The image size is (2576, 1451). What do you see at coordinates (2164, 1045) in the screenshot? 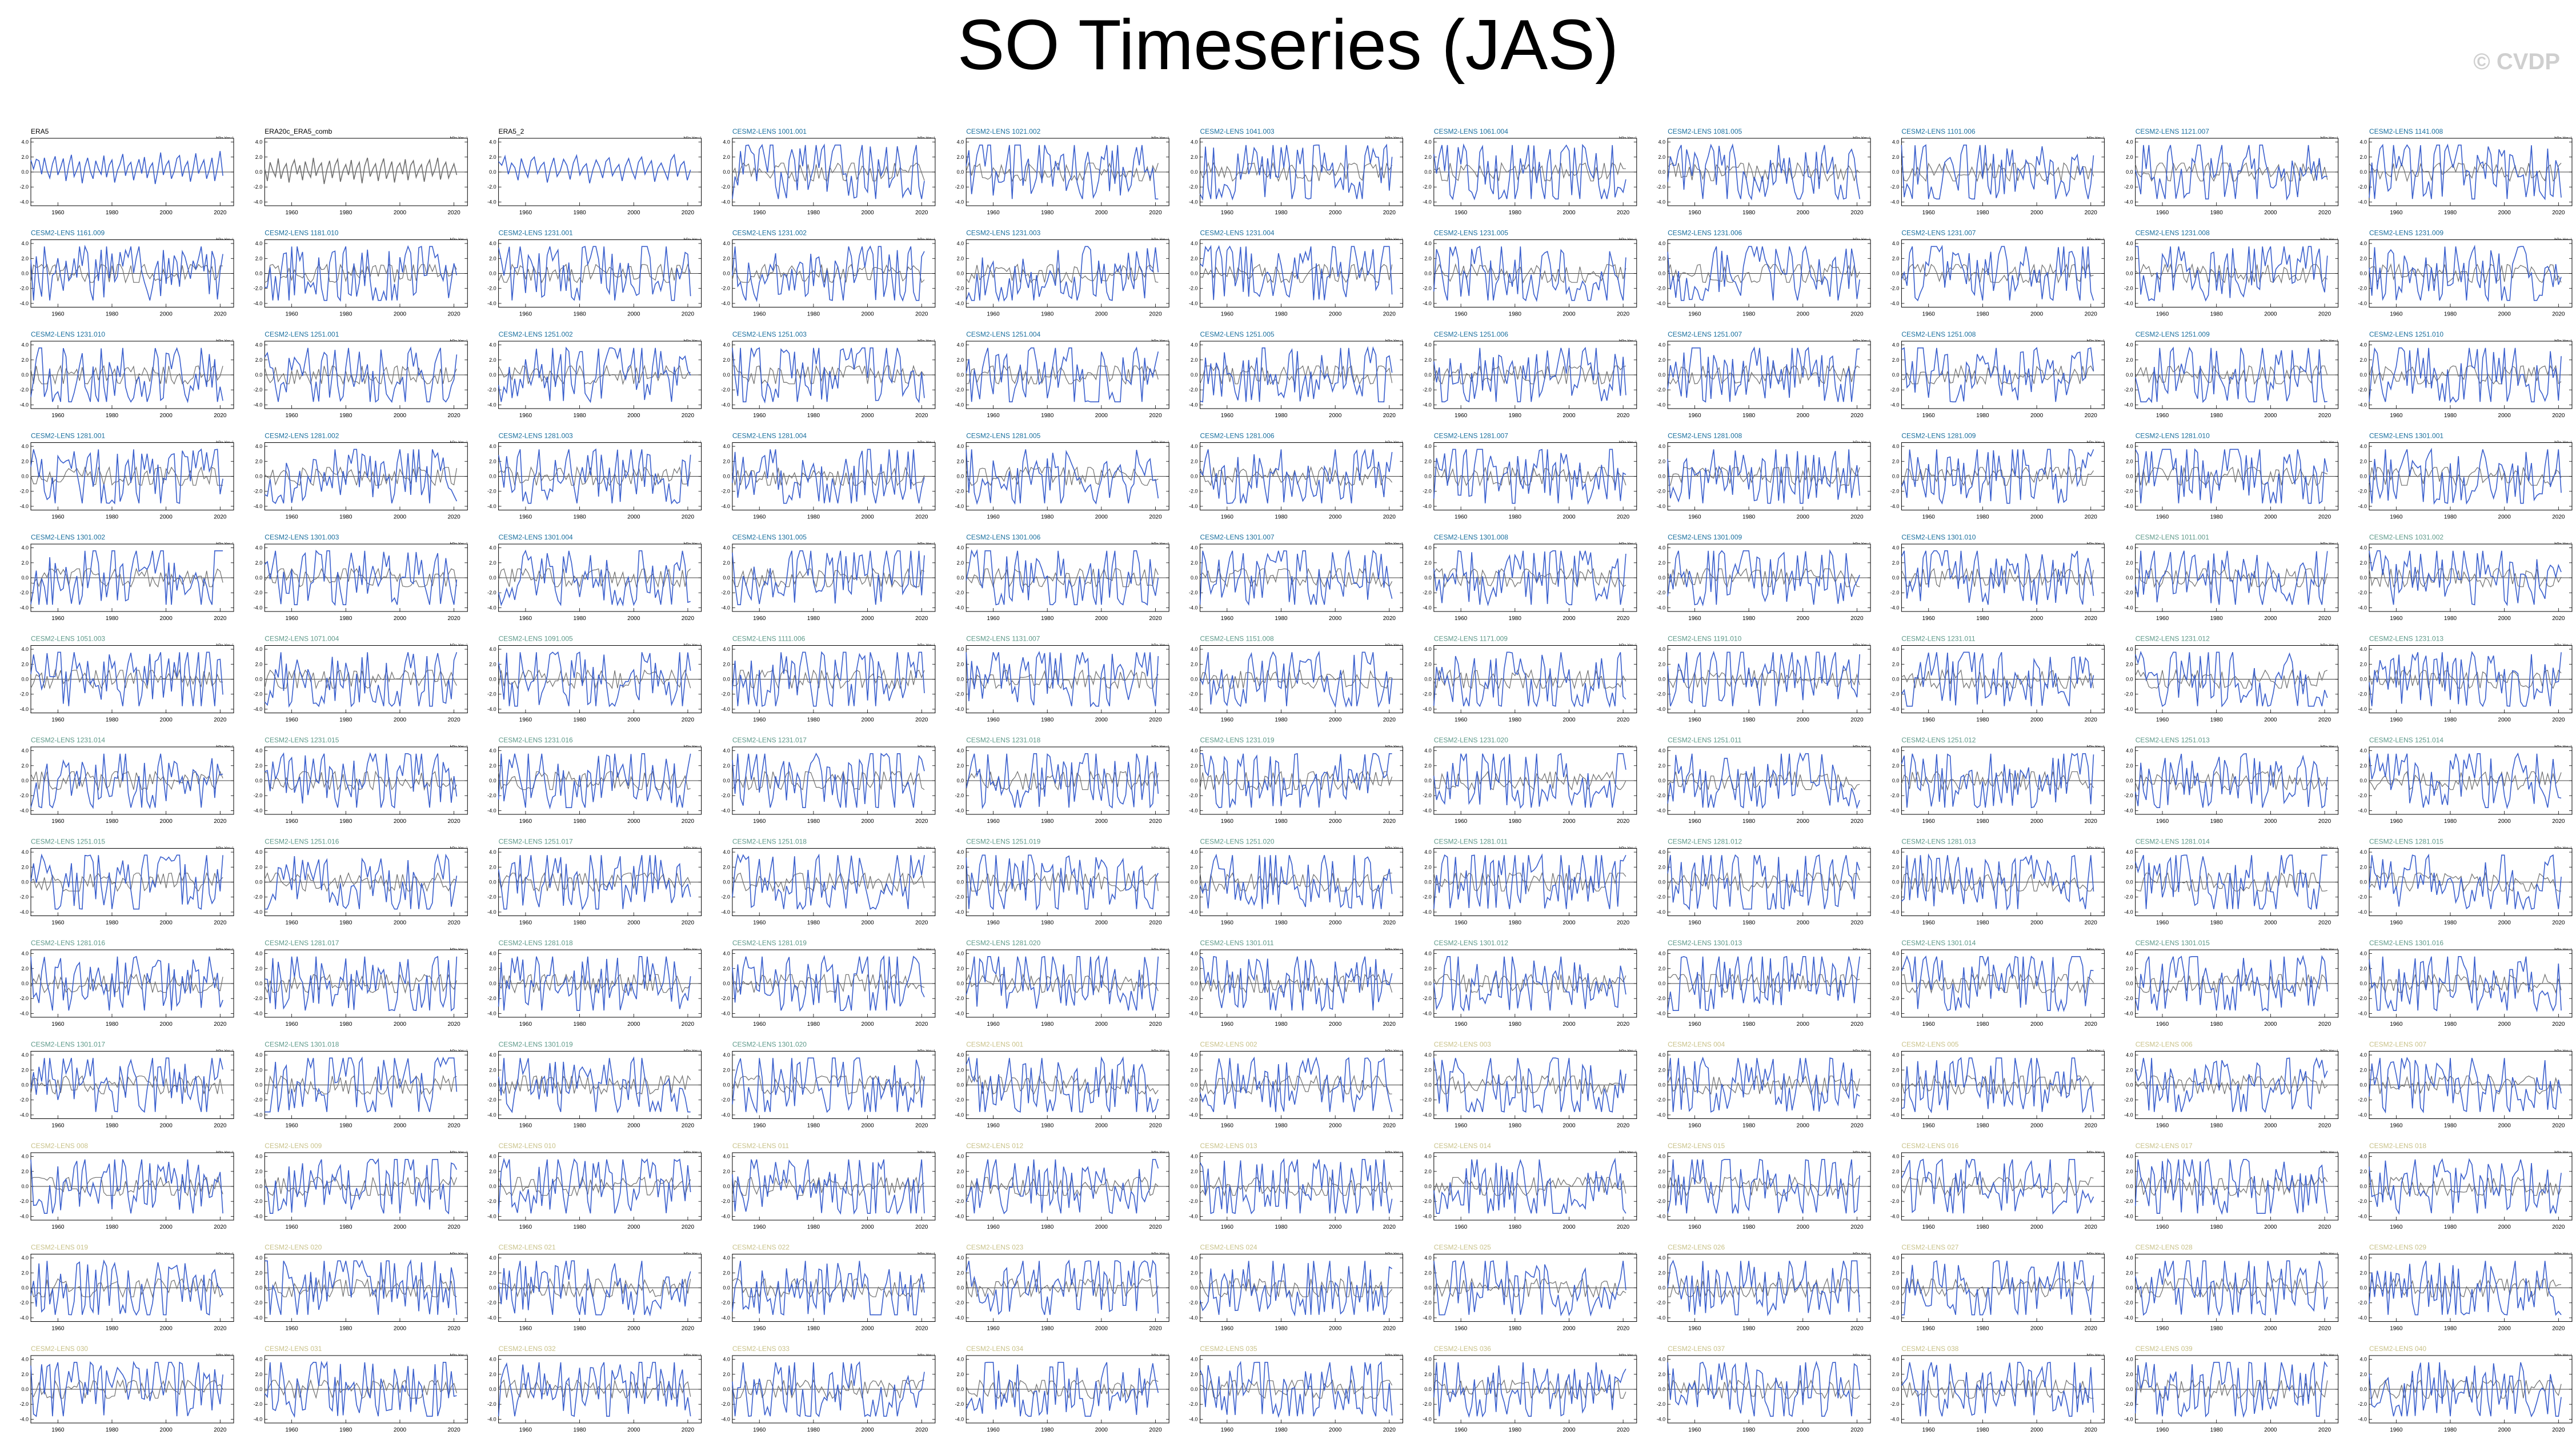
I see `panel-title: CESM2-LENS 006` at bounding box center [2164, 1045].